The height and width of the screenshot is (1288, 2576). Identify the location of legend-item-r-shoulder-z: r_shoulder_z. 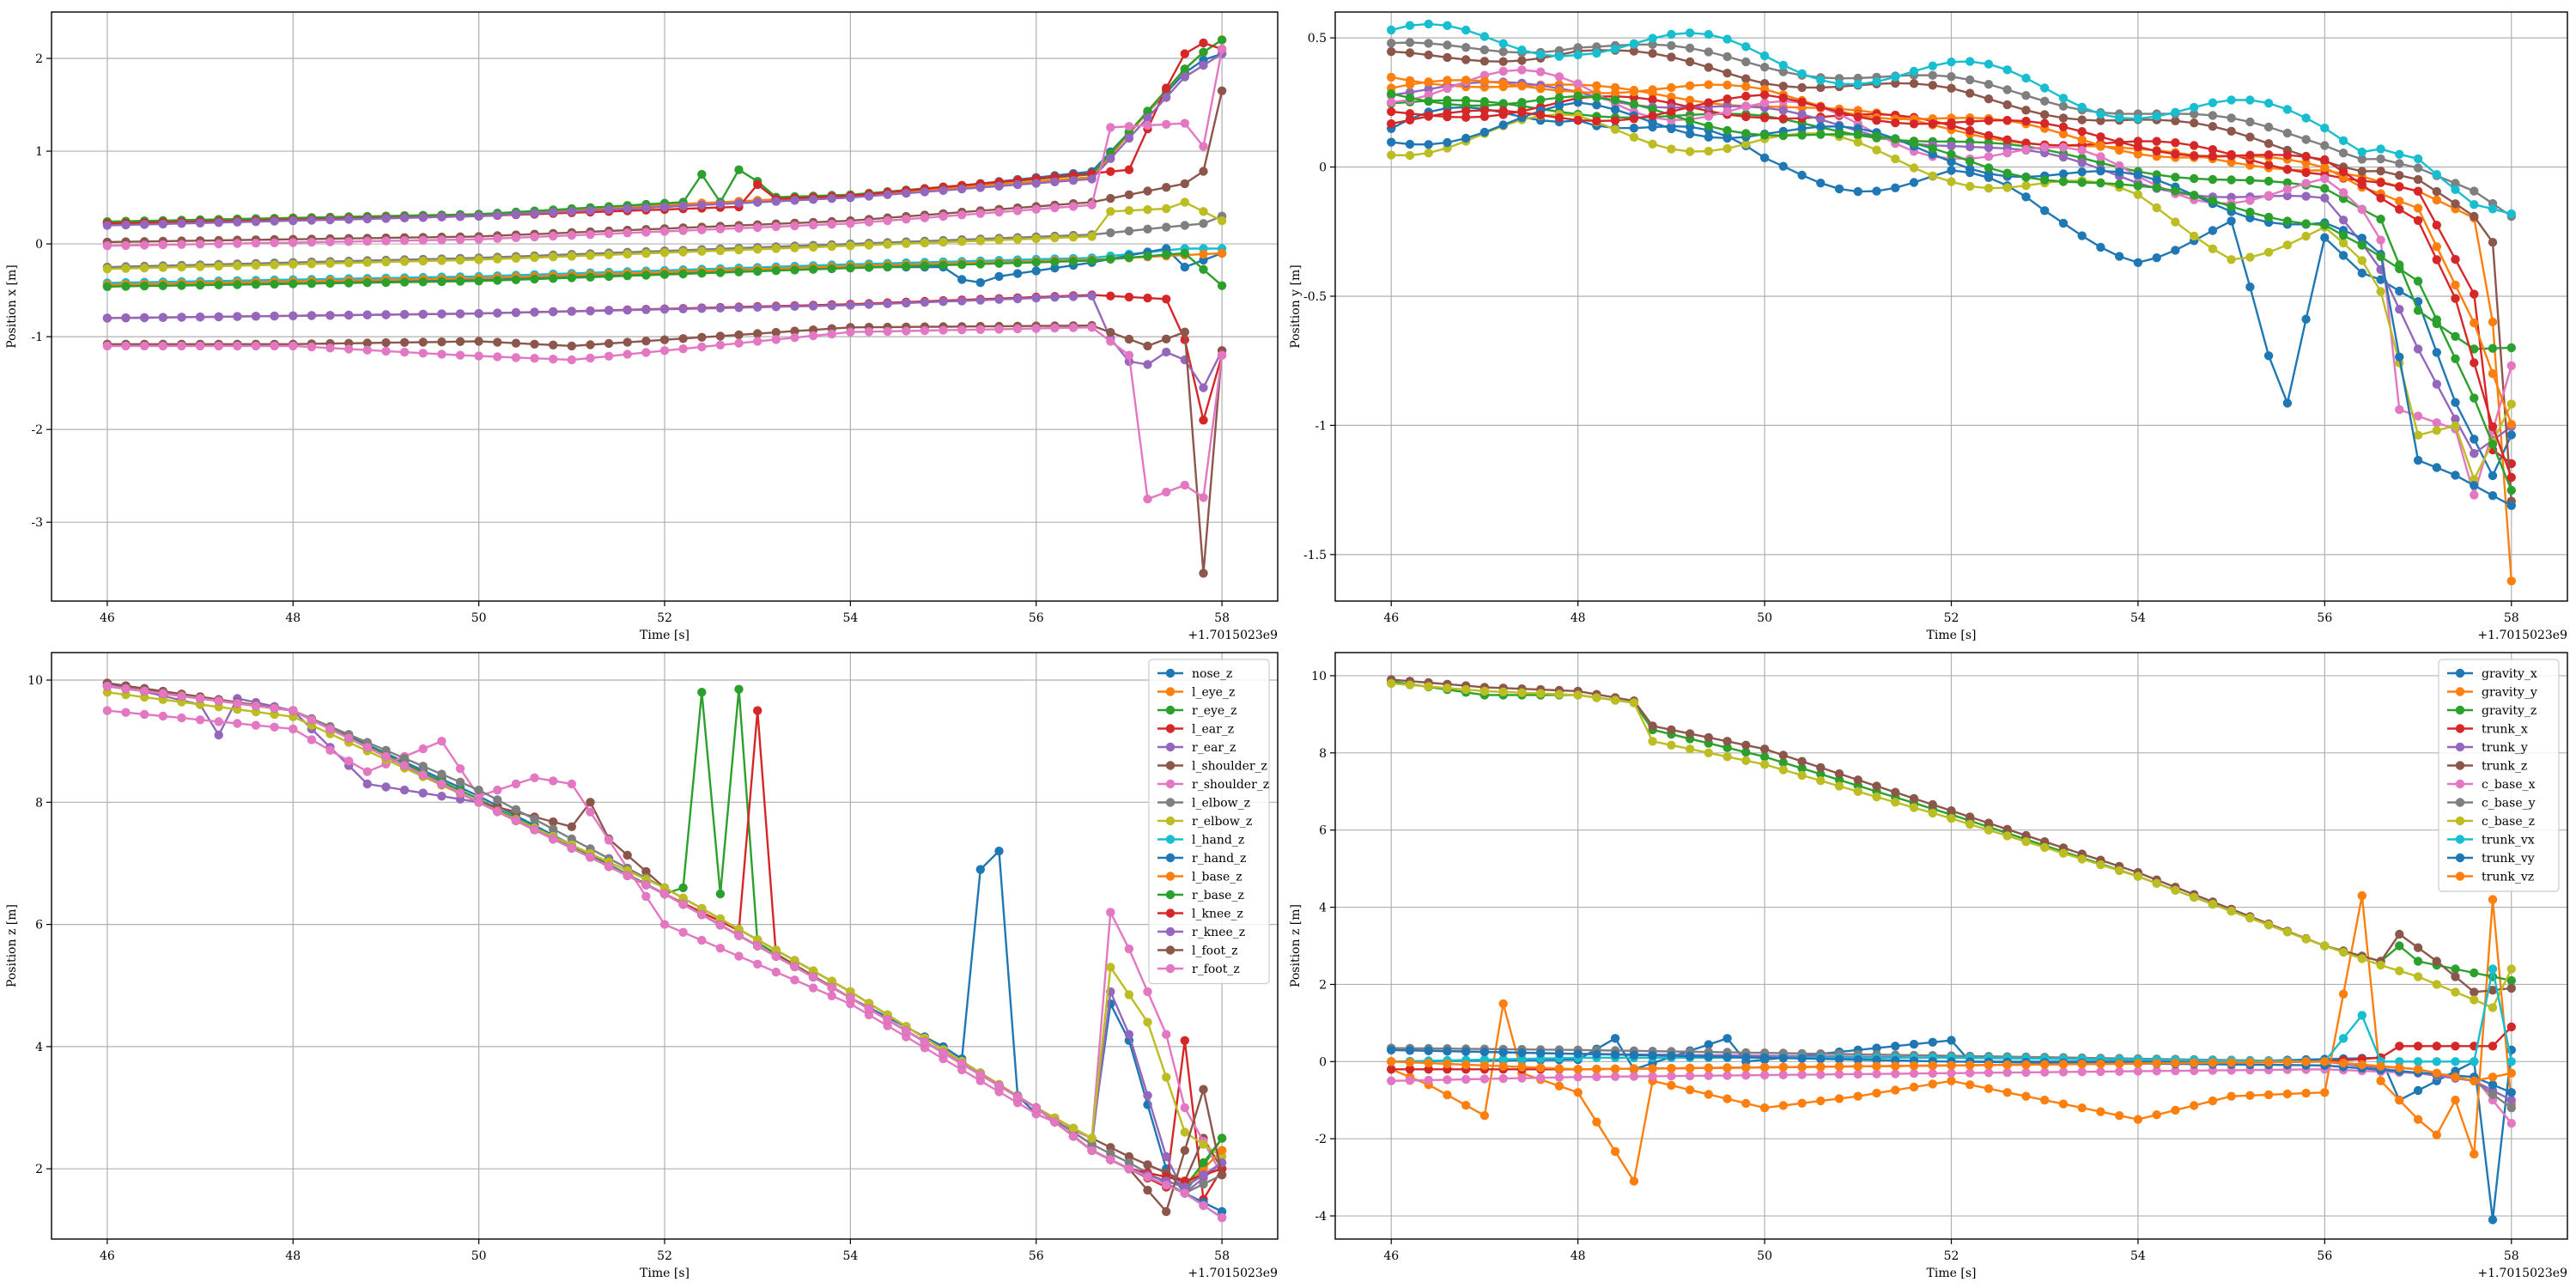
(1213, 785).